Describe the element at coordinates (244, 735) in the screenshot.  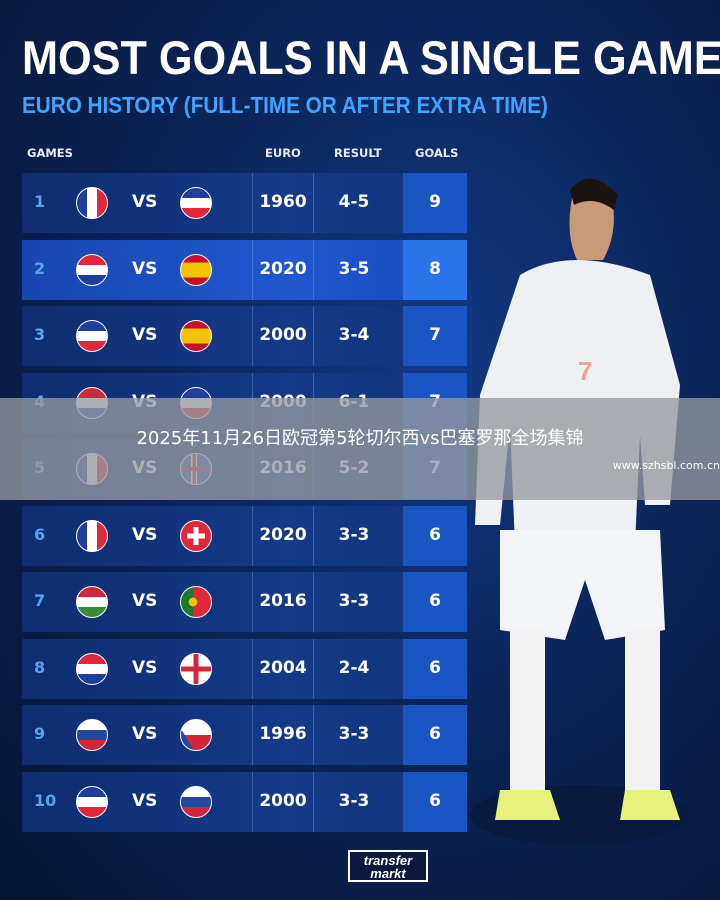
I see `table-row: 9 VS 1996 3-3 6` at that location.